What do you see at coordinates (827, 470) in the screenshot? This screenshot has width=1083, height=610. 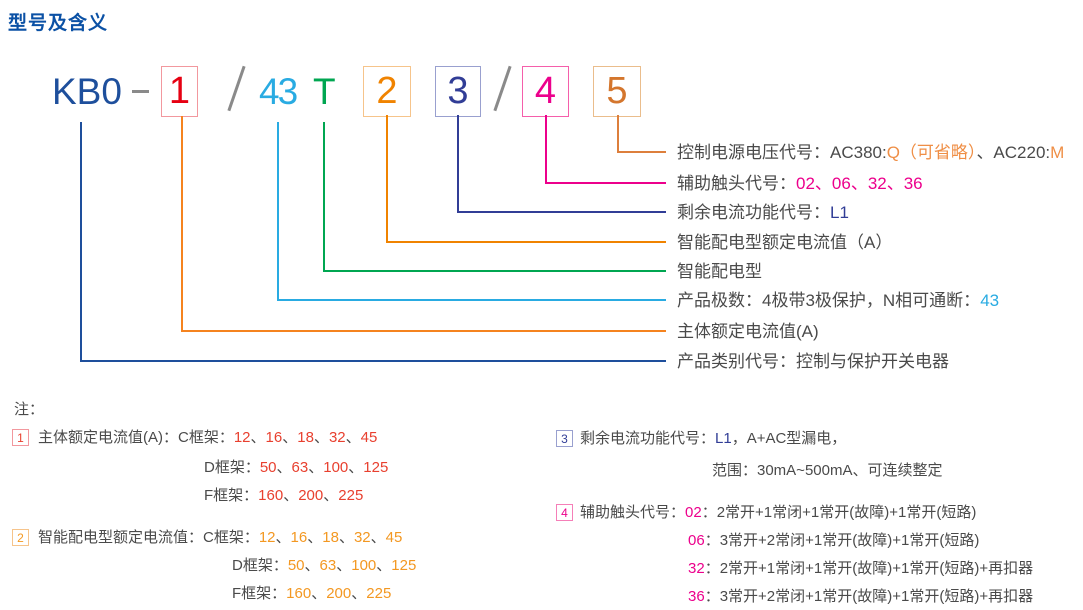 I see `text-segment: 范围：30mA~500mA、可连续整定` at bounding box center [827, 470].